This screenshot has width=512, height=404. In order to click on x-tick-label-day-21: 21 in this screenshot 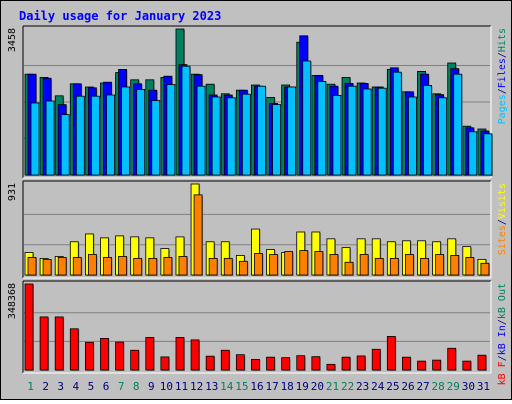, I will do `click(332, 386)`.